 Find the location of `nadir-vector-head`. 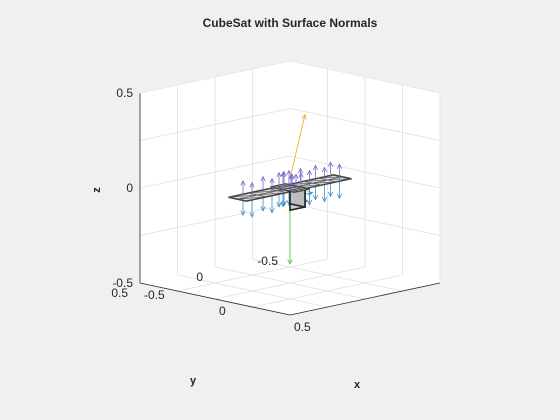

nadir-vector-head is located at coordinates (290, 262).